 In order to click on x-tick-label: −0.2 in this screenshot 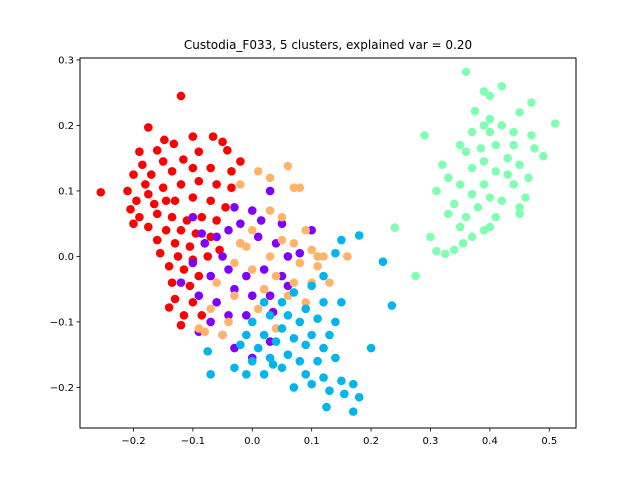, I will do `click(133, 441)`.